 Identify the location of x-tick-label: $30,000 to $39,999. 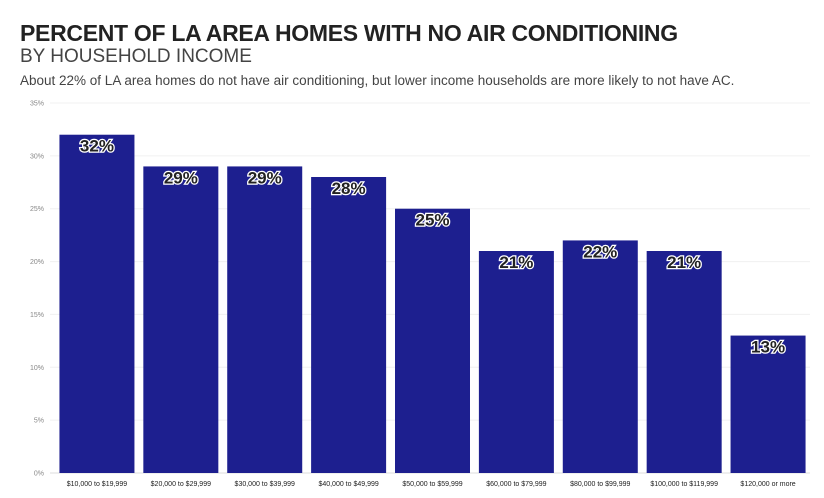
(265, 484).